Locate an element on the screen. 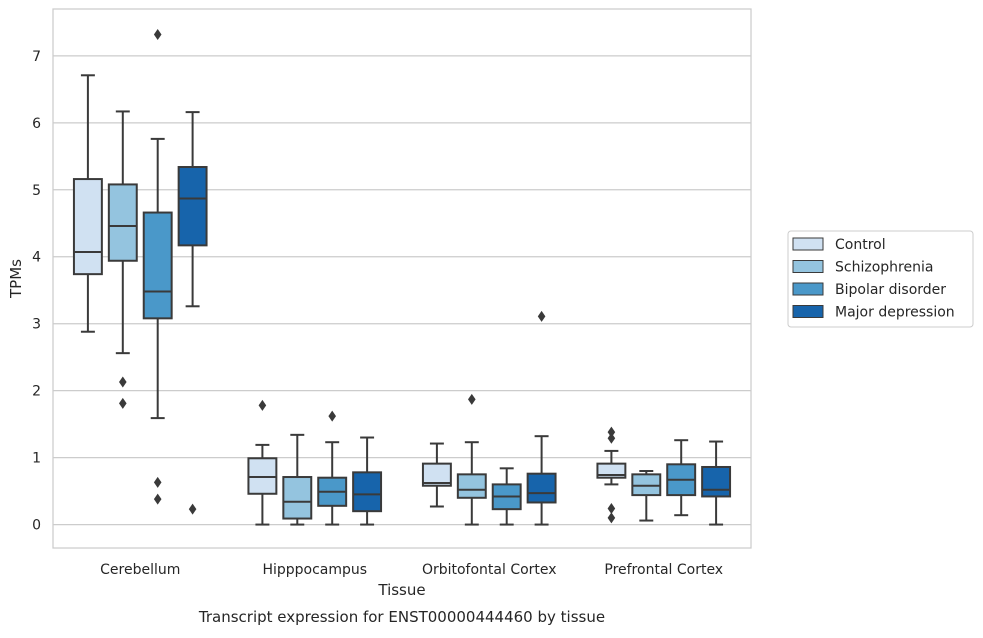 The image size is (983, 638). x-axis-label: Tissue is located at coordinates (401, 590).